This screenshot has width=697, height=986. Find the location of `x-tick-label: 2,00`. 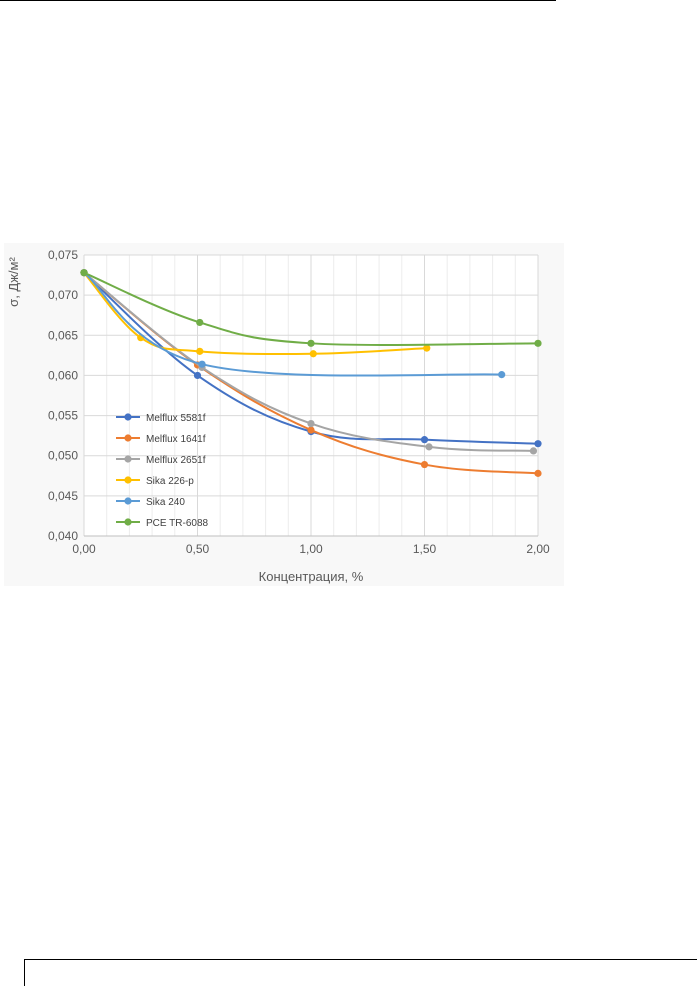

x-tick-label: 2,00 is located at coordinates (538, 549).